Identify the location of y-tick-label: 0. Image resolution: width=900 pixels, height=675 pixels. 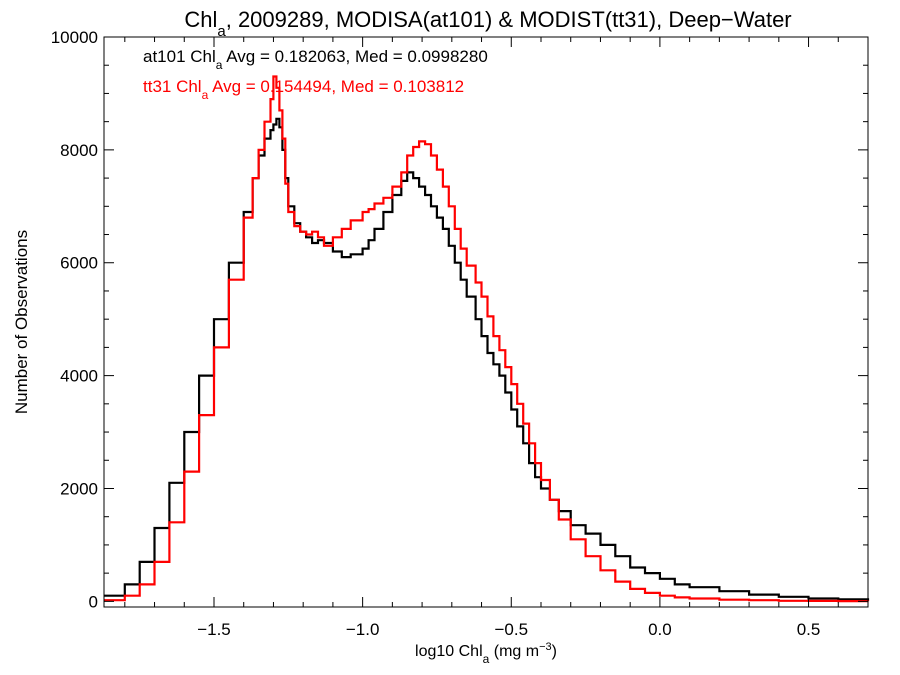
(93, 601).